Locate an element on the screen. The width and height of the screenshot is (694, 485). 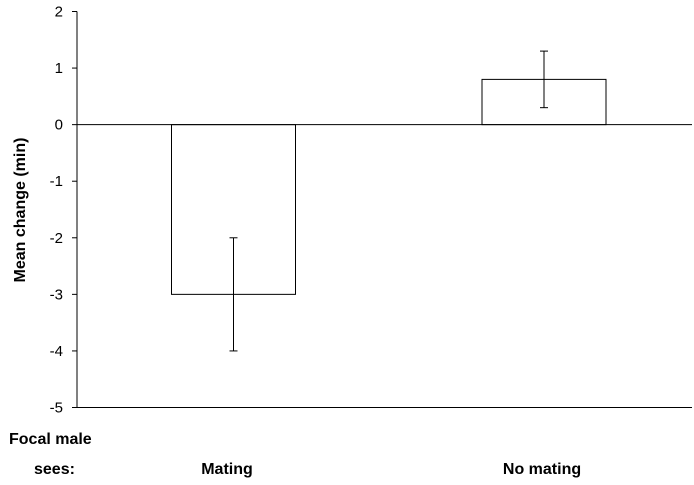
y-tick-label: -4 is located at coordinates (56, 351).